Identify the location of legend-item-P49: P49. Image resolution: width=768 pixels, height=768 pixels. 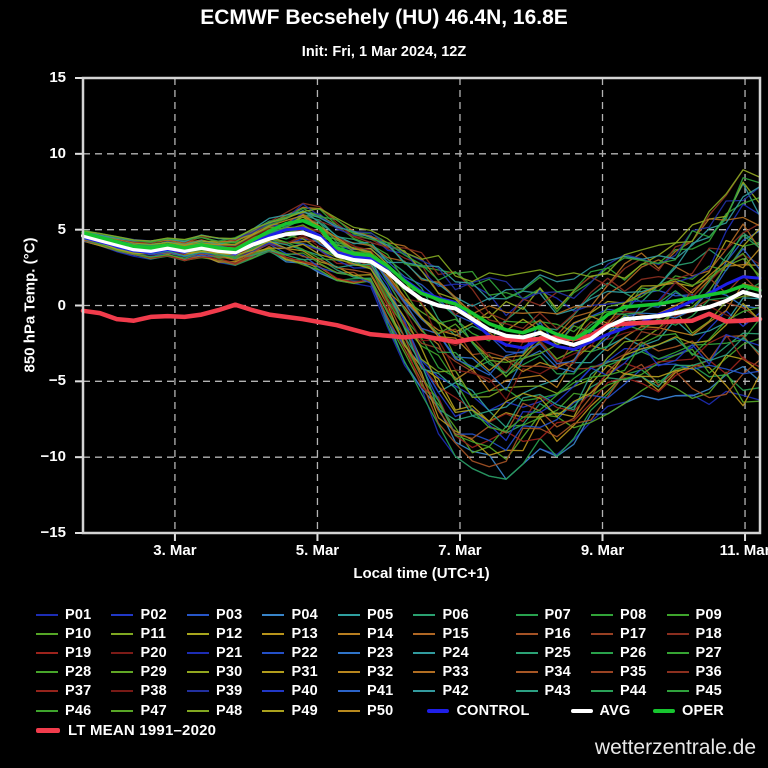
(300, 710).